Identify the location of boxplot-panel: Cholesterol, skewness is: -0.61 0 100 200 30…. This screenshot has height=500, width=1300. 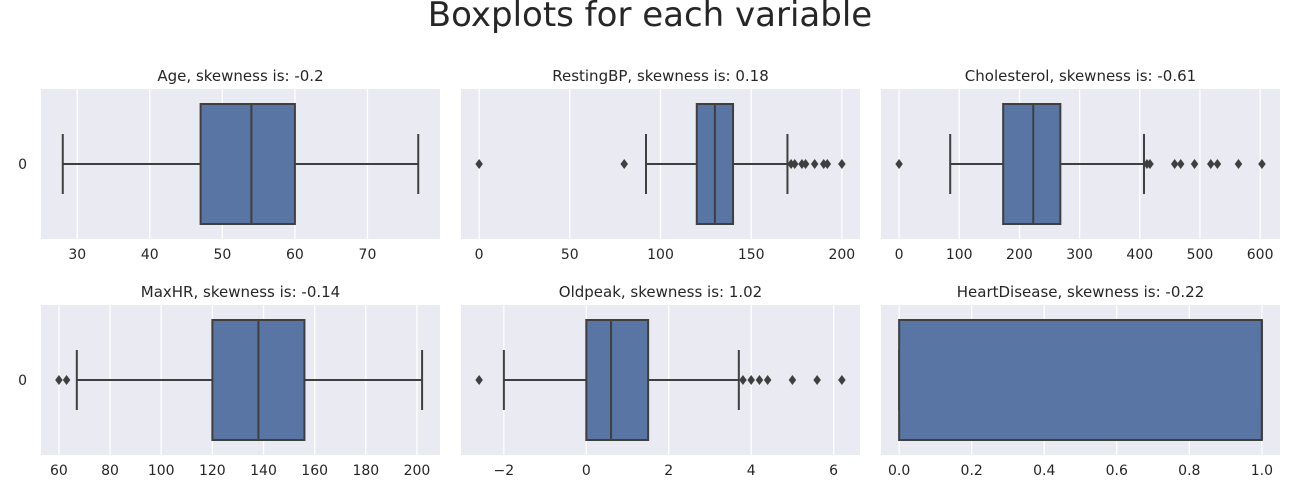
(1080, 165).